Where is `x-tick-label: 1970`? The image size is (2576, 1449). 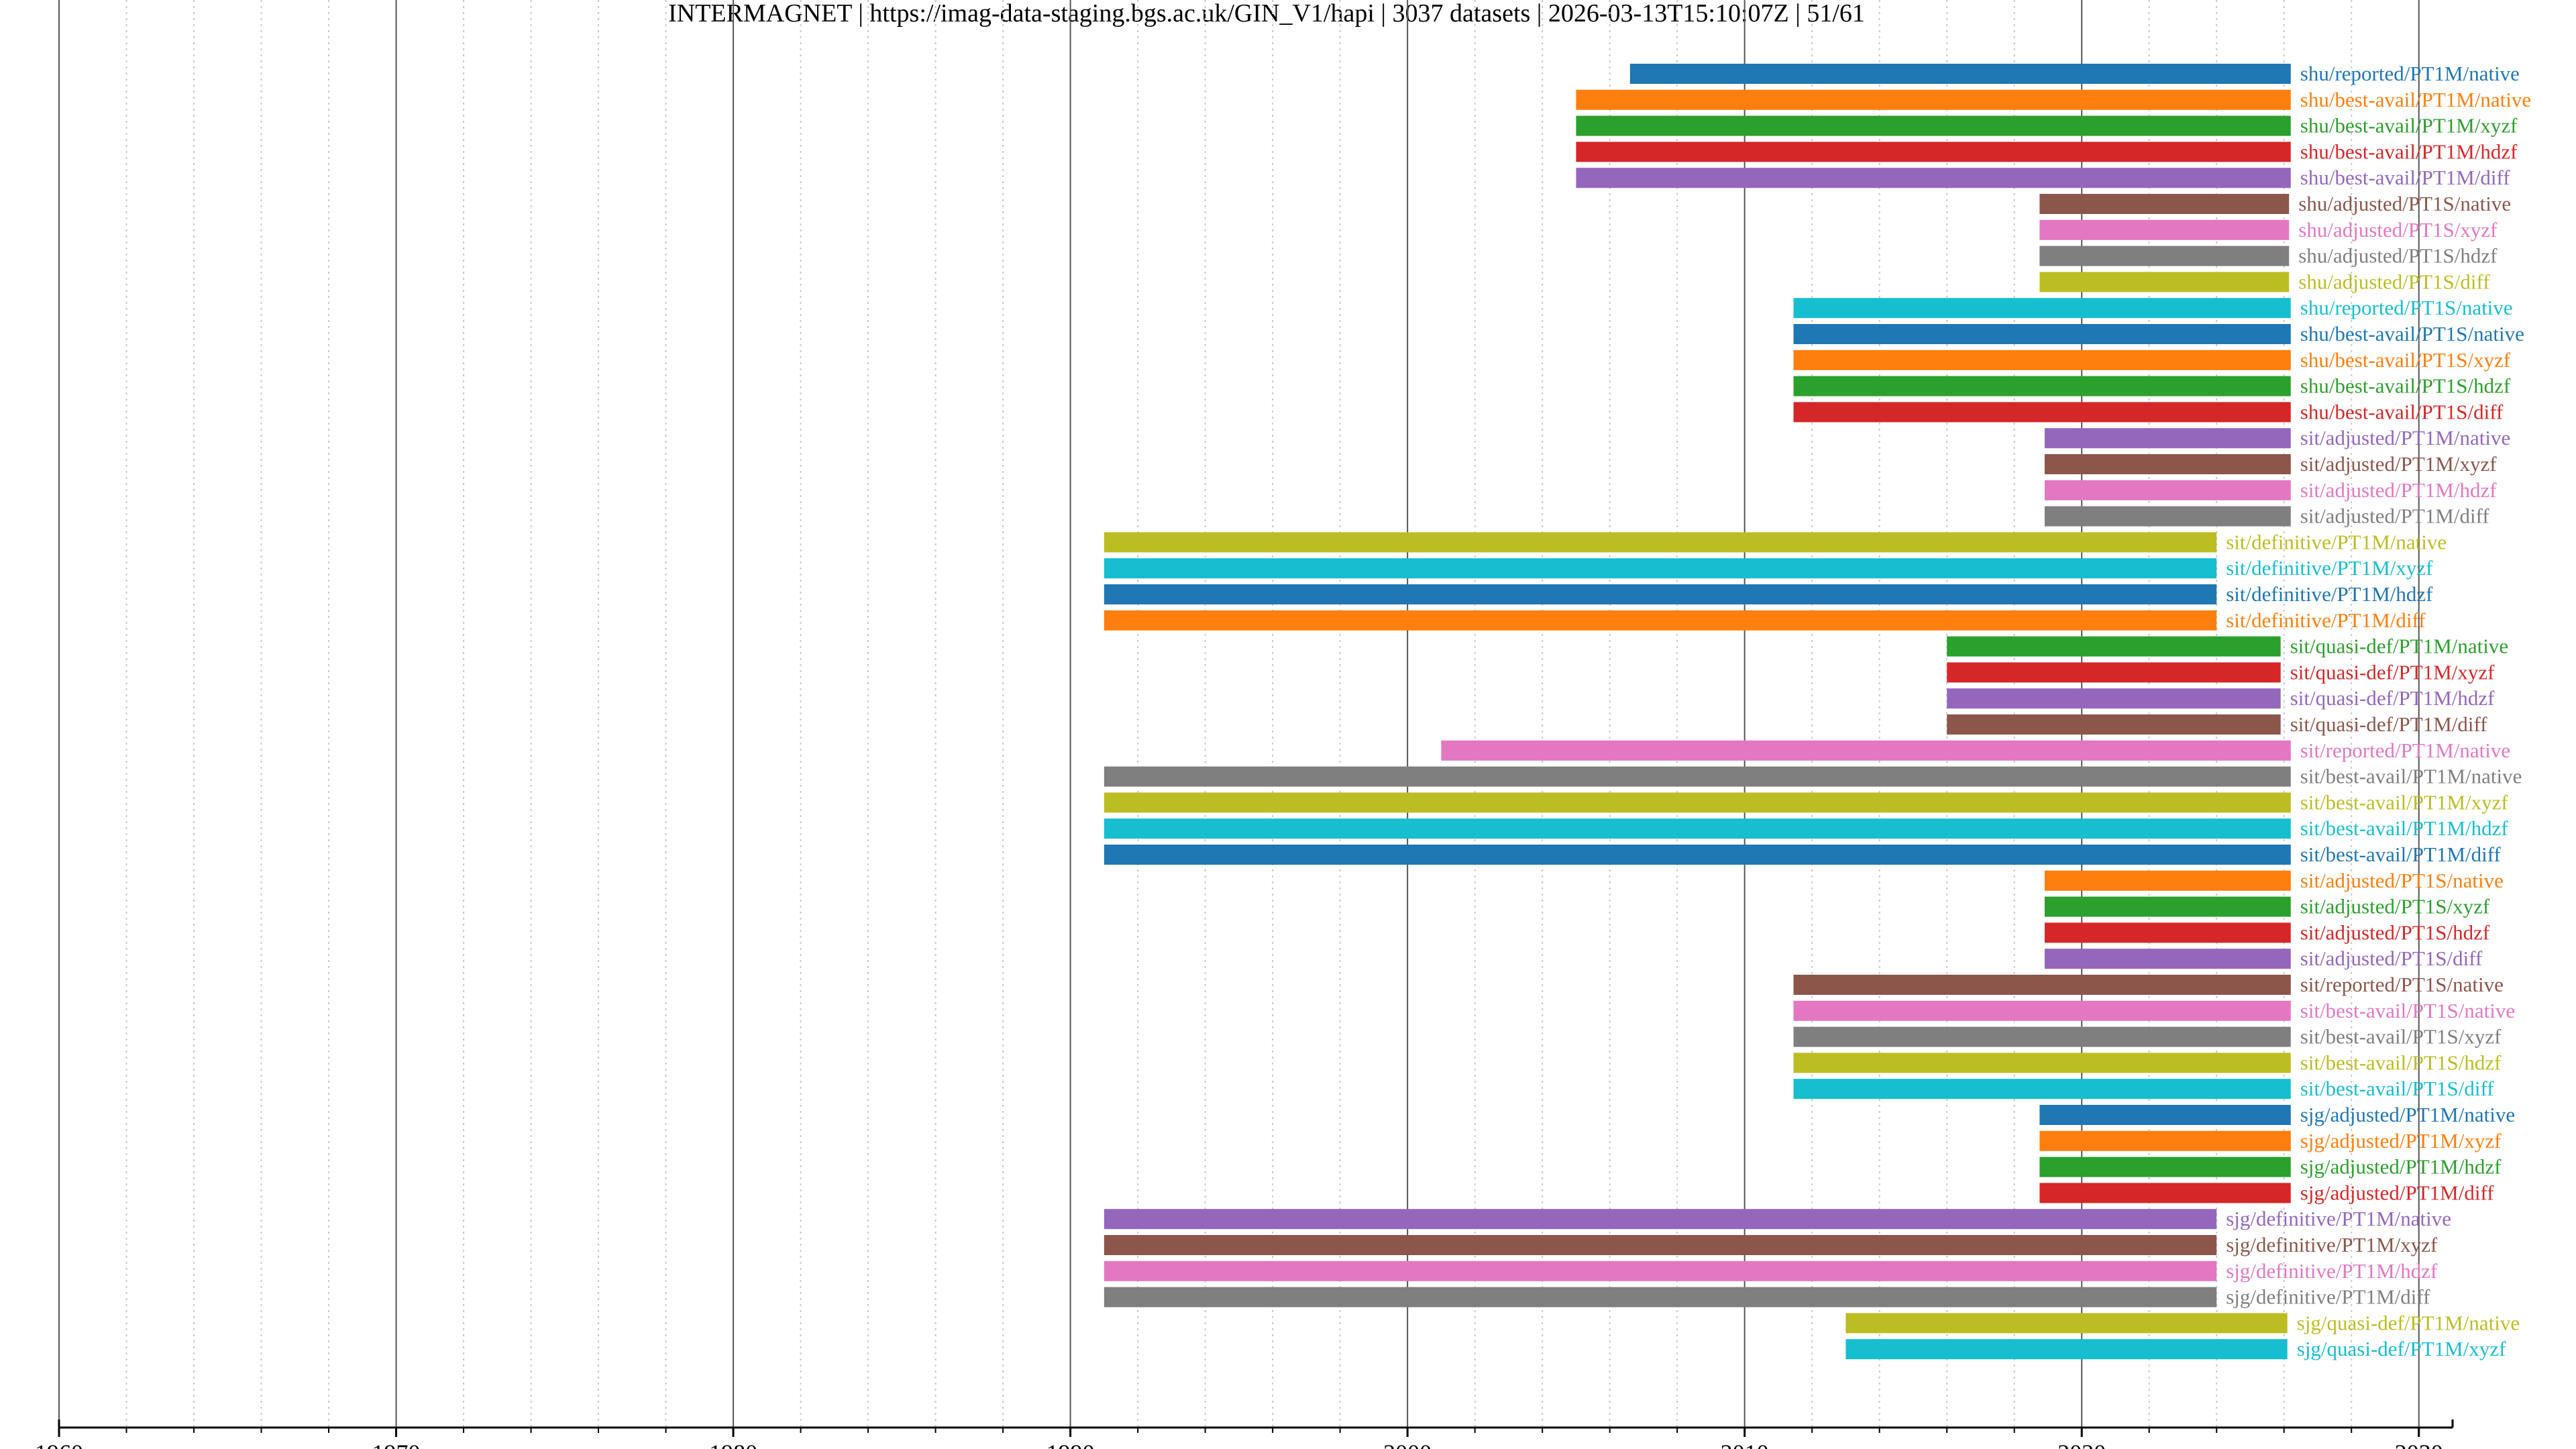
x-tick-label: 1970 is located at coordinates (396, 1444).